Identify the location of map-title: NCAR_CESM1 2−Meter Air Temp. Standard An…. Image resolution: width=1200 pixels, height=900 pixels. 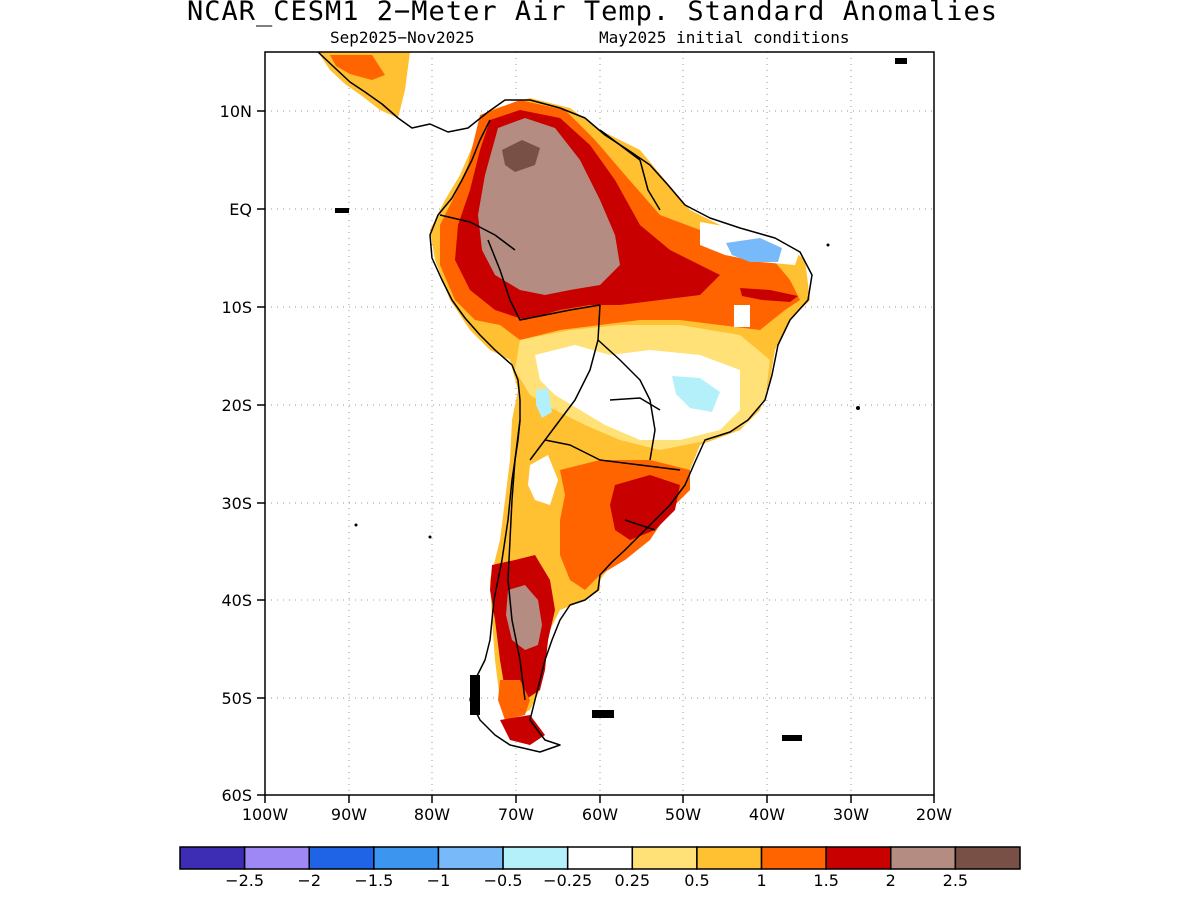
(592, 13).